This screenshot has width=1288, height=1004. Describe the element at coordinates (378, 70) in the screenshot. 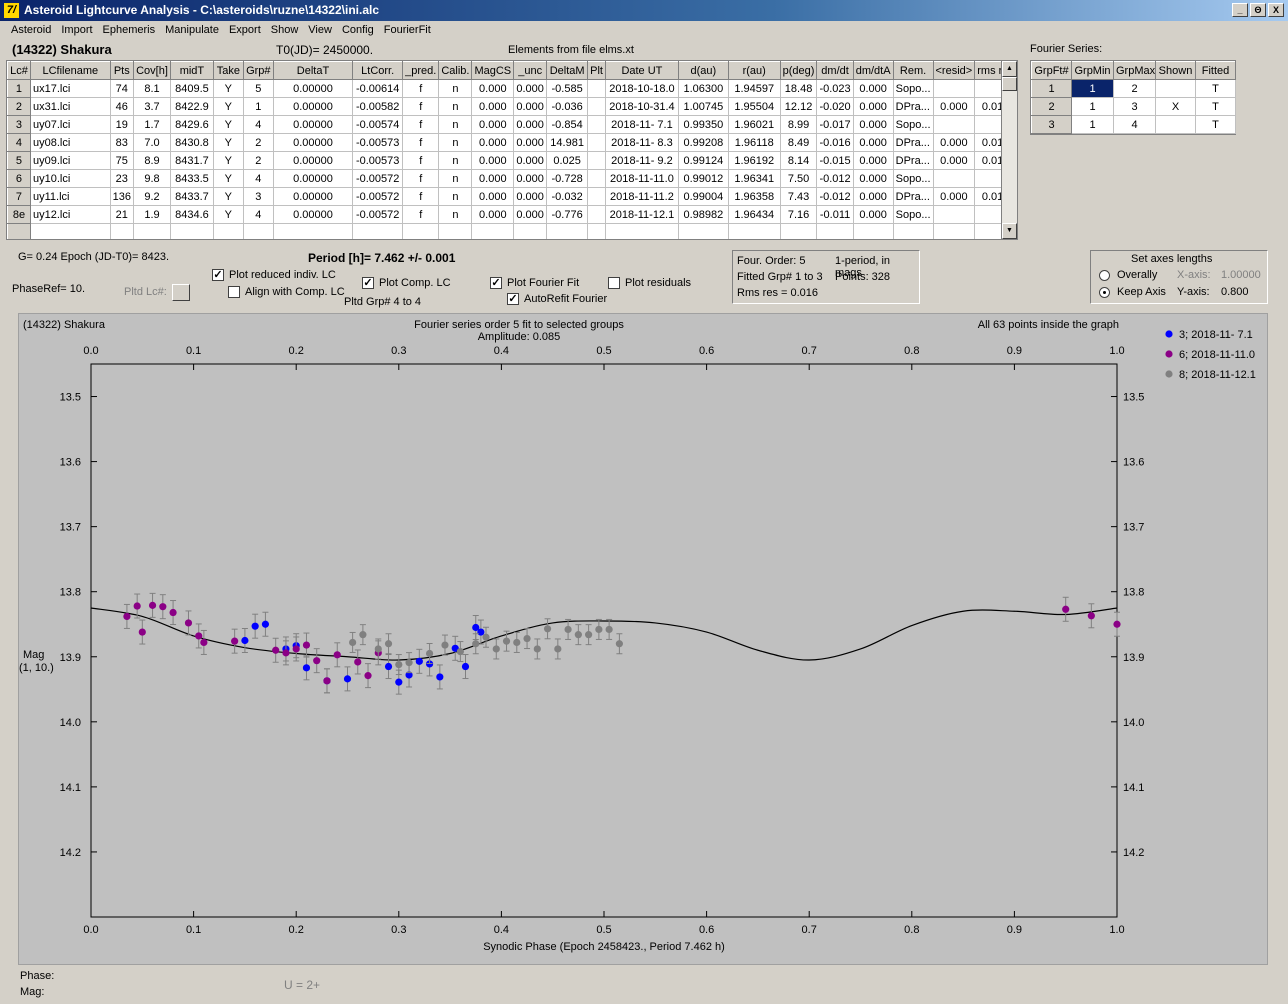

I see `column-header: LtCorr.` at that location.